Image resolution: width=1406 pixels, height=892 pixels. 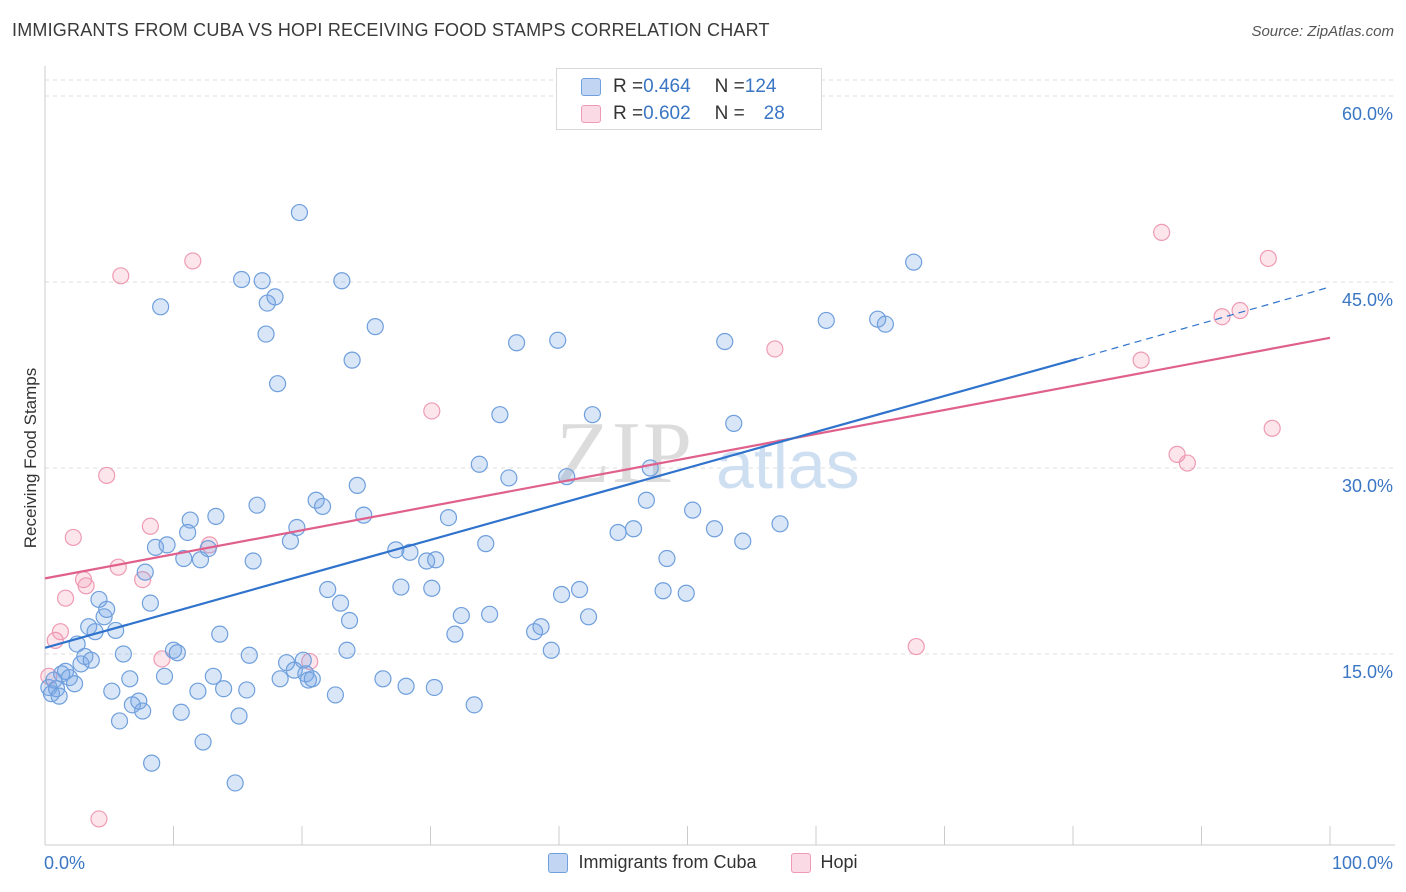 I want to click on series-legend: Immigrants from Cuba Hopi, so click(x=703, y=862).